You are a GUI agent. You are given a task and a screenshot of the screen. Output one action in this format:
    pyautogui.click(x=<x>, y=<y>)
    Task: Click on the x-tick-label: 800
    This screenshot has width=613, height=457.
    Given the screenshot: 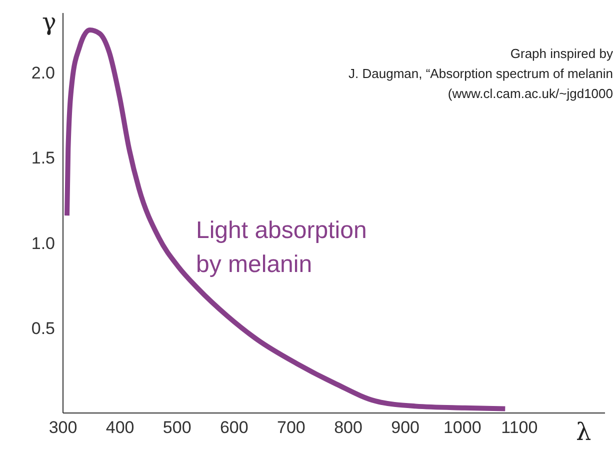 What is the action you would take?
    pyautogui.click(x=348, y=428)
    